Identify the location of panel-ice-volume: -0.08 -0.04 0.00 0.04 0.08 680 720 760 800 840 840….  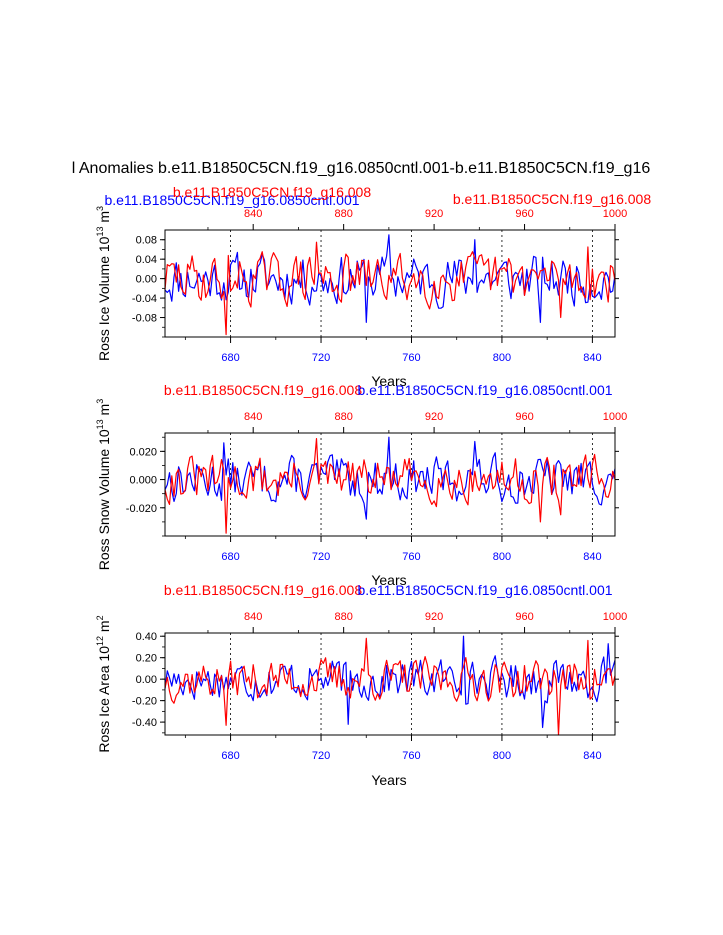
(361, 297).